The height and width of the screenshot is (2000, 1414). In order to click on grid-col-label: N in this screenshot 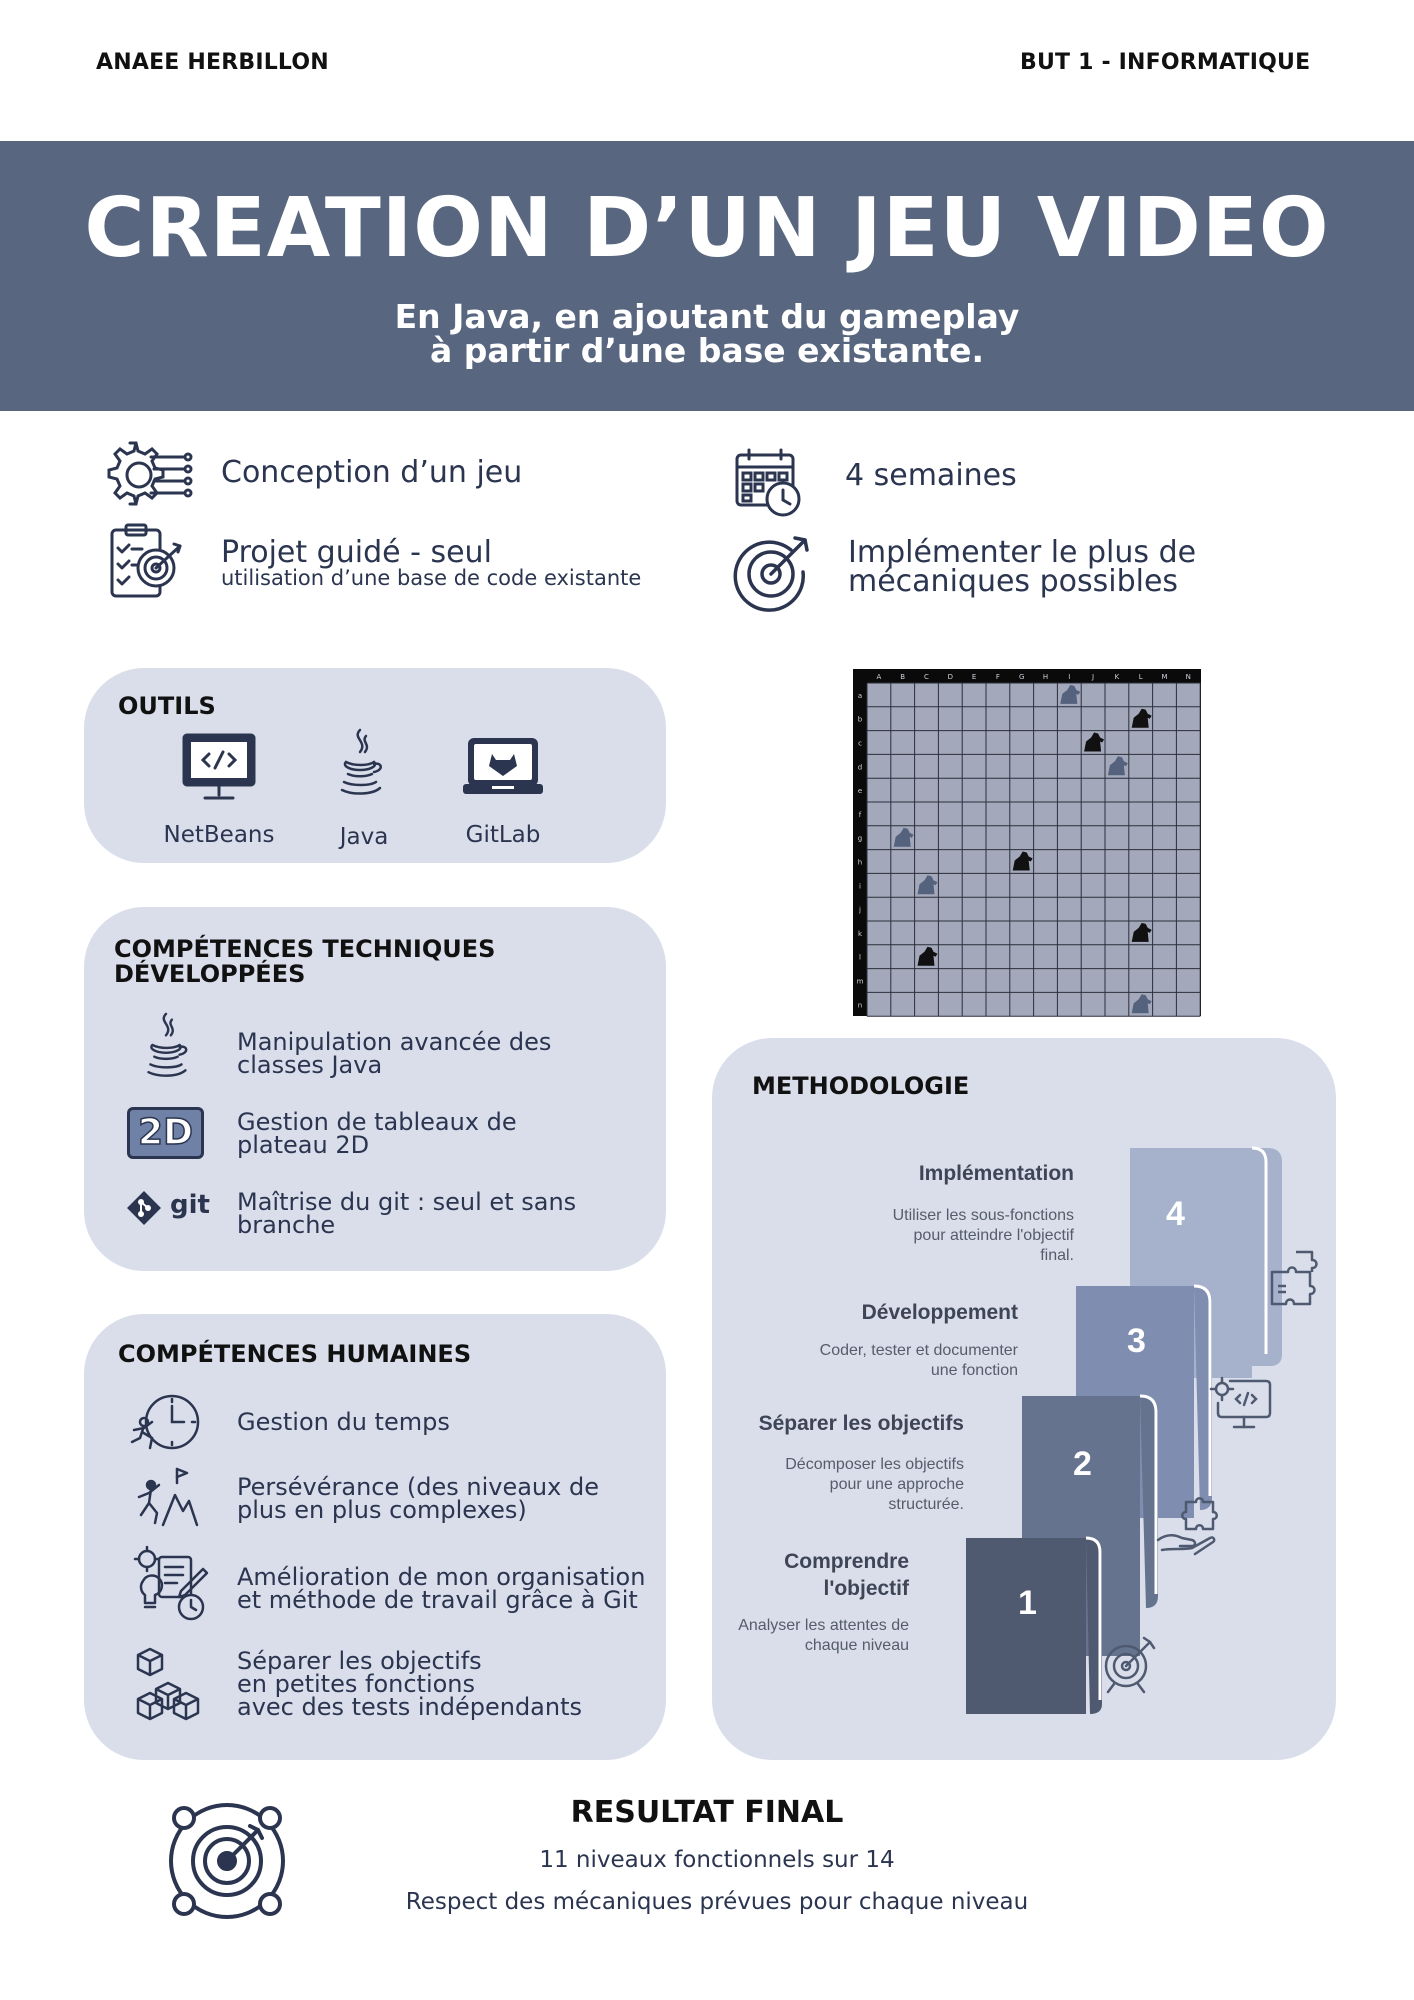, I will do `click(1188, 677)`.